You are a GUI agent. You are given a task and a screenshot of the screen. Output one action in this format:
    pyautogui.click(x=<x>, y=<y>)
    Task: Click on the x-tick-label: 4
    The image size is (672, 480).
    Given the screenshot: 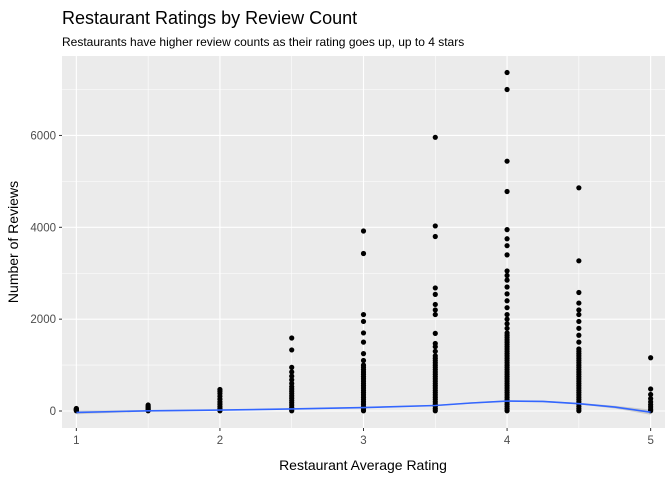 What is the action you would take?
    pyautogui.click(x=507, y=441)
    